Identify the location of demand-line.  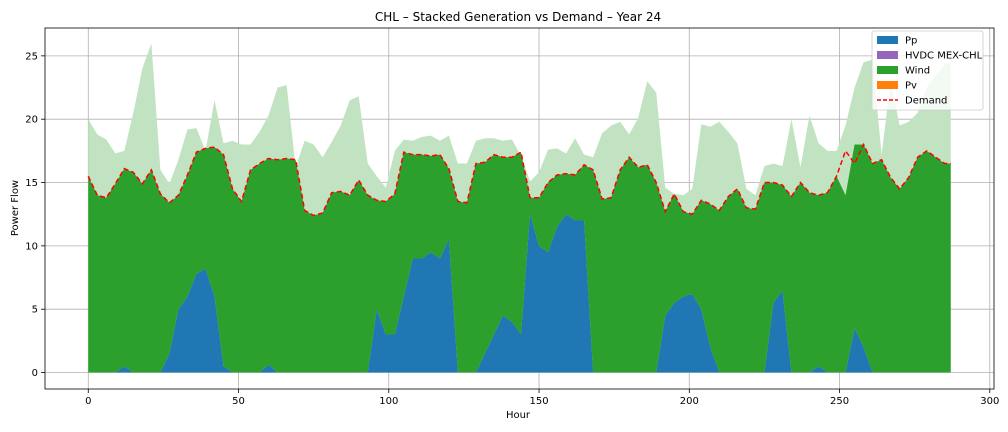
(519, 179).